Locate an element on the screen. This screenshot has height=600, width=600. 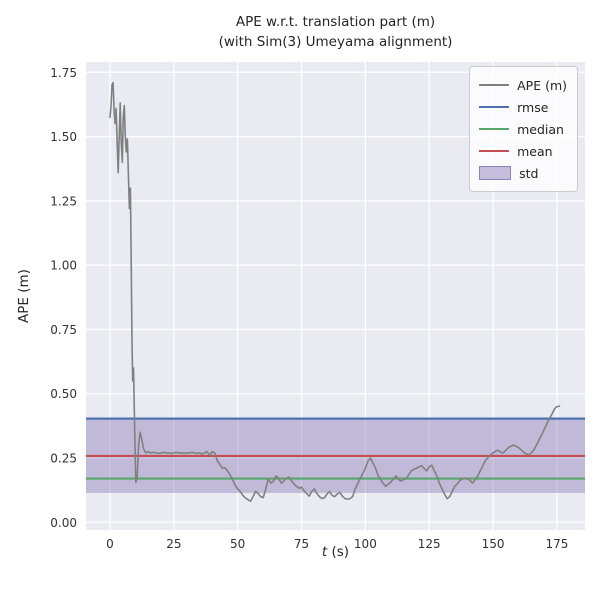
y-tick-label: 0.50 is located at coordinates (63, 394).